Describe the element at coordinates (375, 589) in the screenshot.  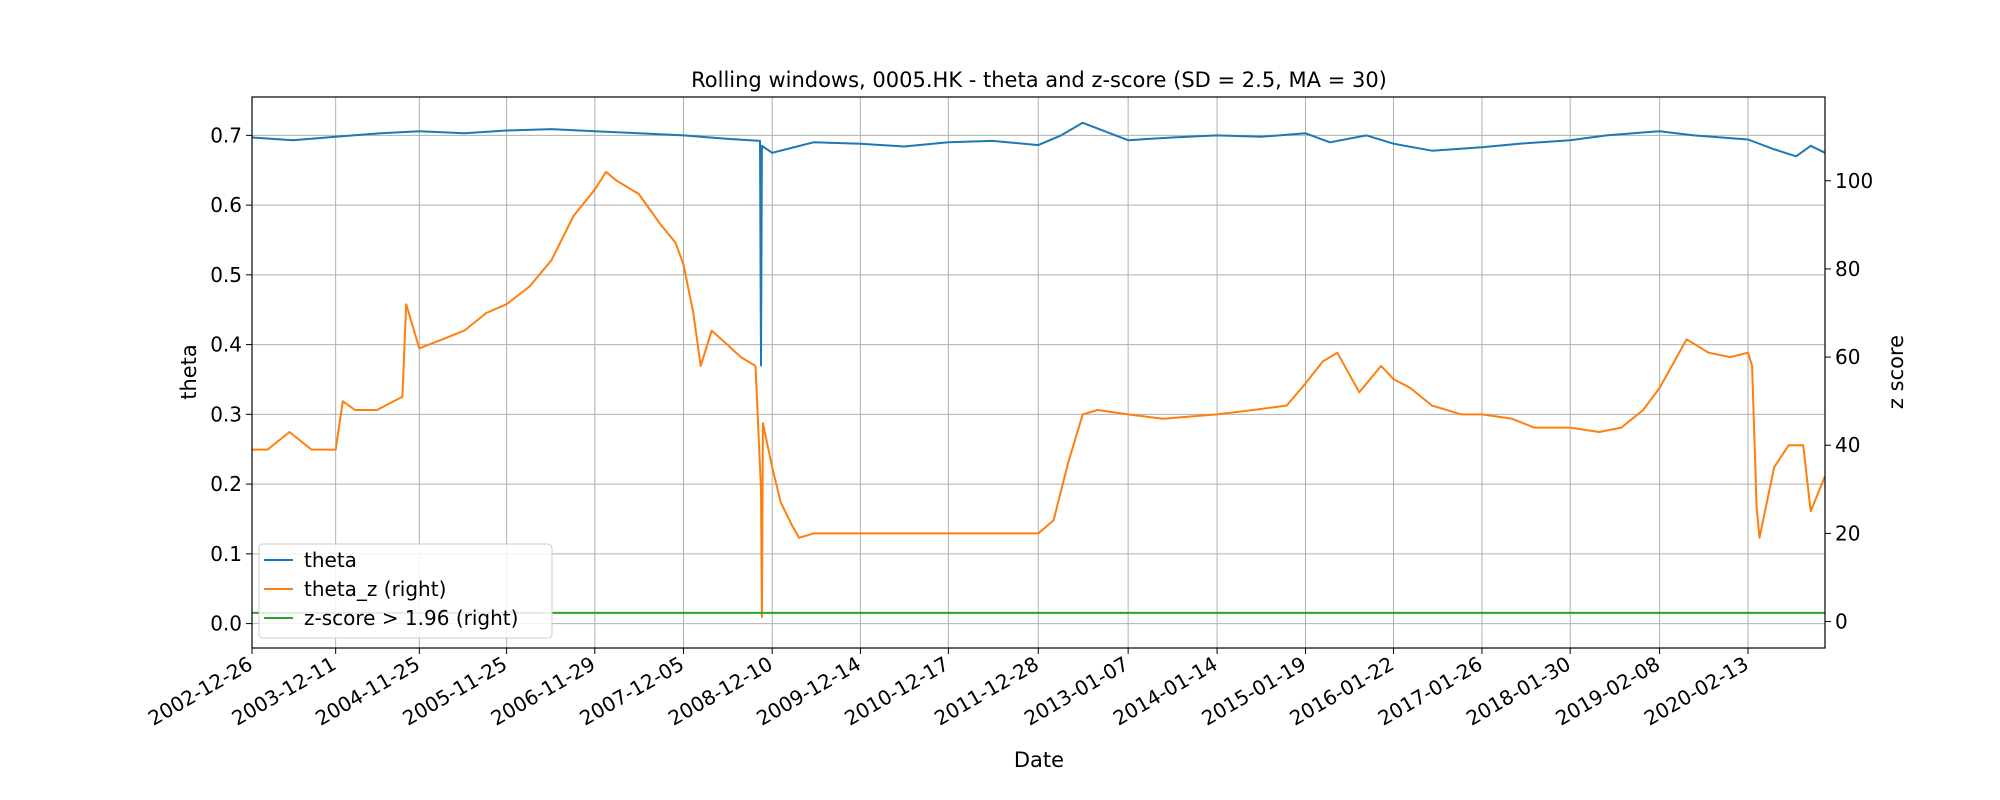
I see `legend-label: theta_z (right)` at that location.